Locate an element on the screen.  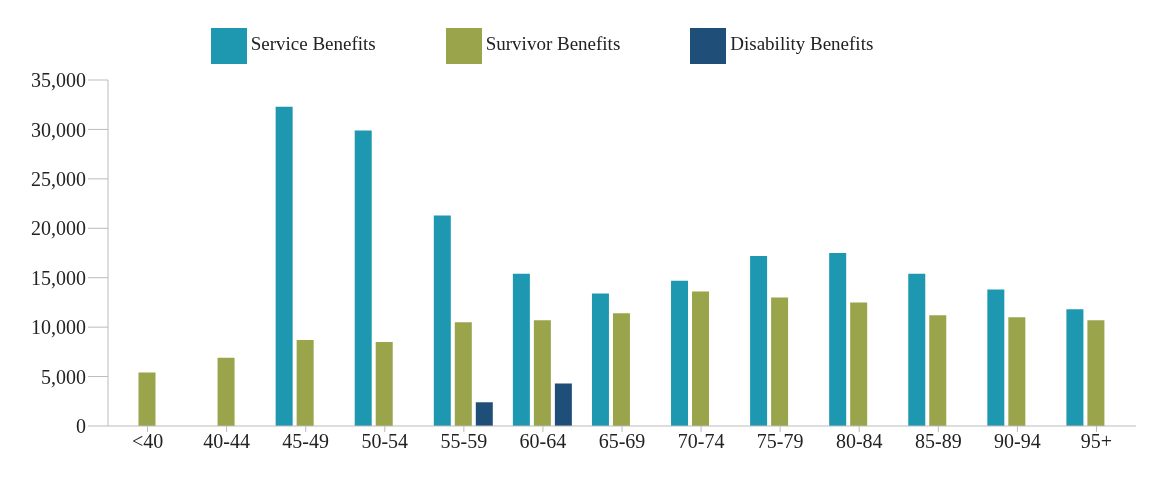
x-tick-label: 75-79 is located at coordinates (780, 441).